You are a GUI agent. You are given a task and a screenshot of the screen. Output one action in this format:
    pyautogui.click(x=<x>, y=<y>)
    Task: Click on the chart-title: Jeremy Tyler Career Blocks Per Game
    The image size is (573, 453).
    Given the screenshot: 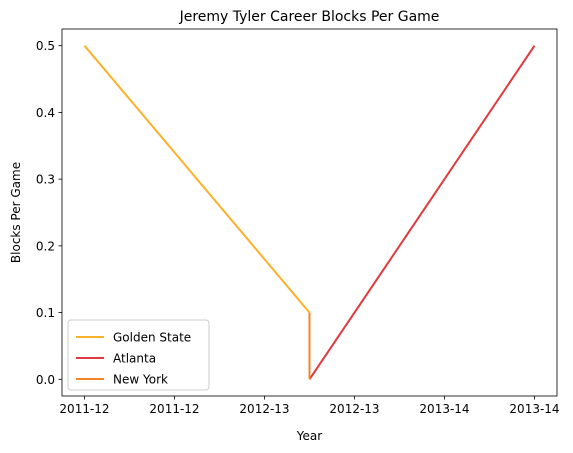 What is the action you would take?
    pyautogui.click(x=309, y=17)
    